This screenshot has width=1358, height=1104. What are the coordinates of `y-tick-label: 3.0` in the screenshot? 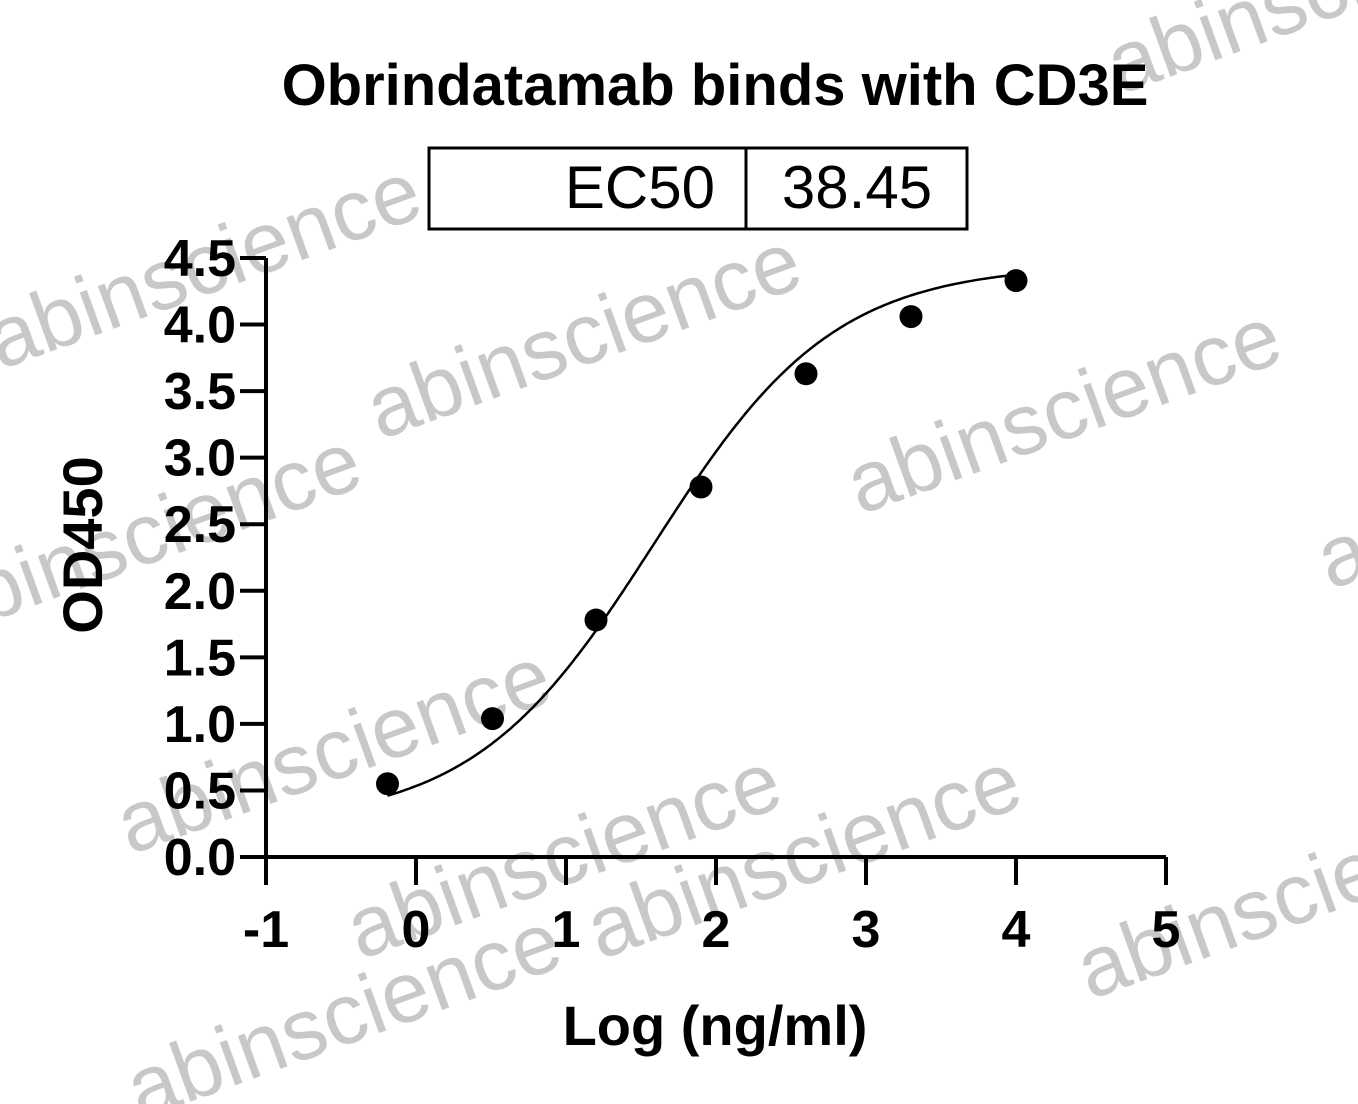 It's located at (200, 459).